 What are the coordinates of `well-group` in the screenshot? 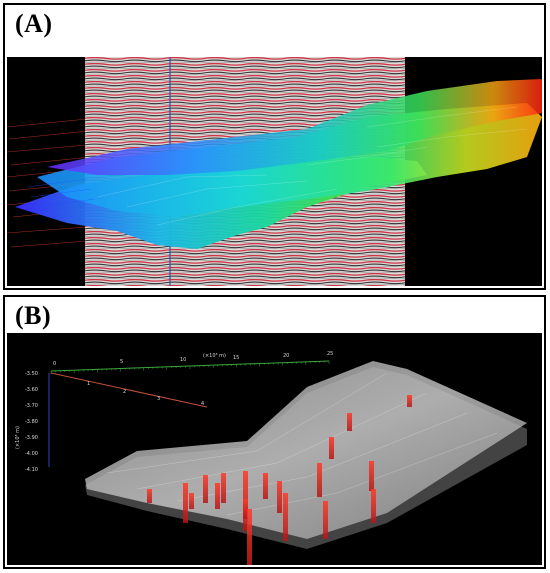 It's located at (279, 480).